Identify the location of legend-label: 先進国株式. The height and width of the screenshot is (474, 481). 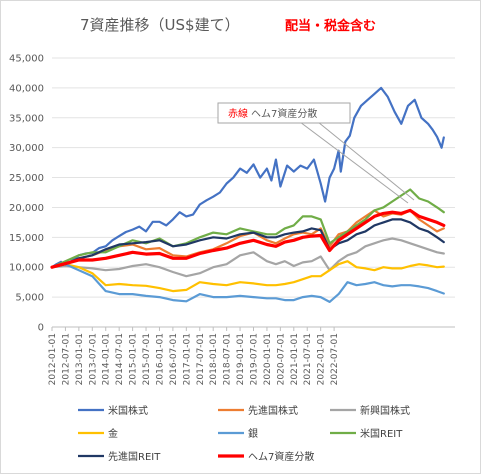
(273, 410).